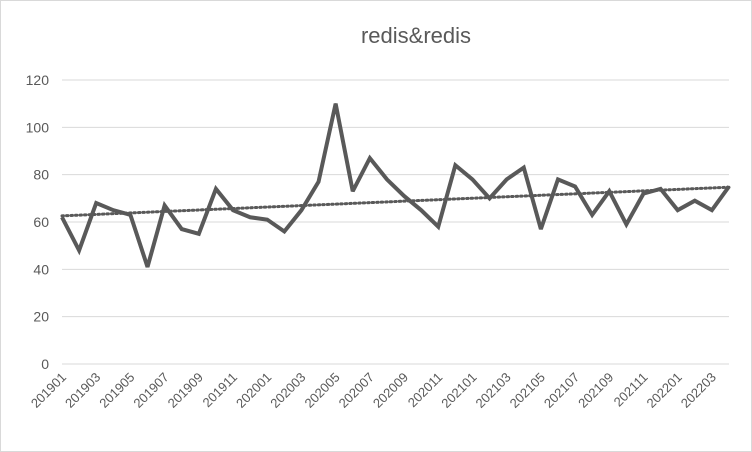 Image resolution: width=752 pixels, height=452 pixels. What do you see at coordinates (287, 390) in the screenshot?
I see `x-tick-label: 202003` at bounding box center [287, 390].